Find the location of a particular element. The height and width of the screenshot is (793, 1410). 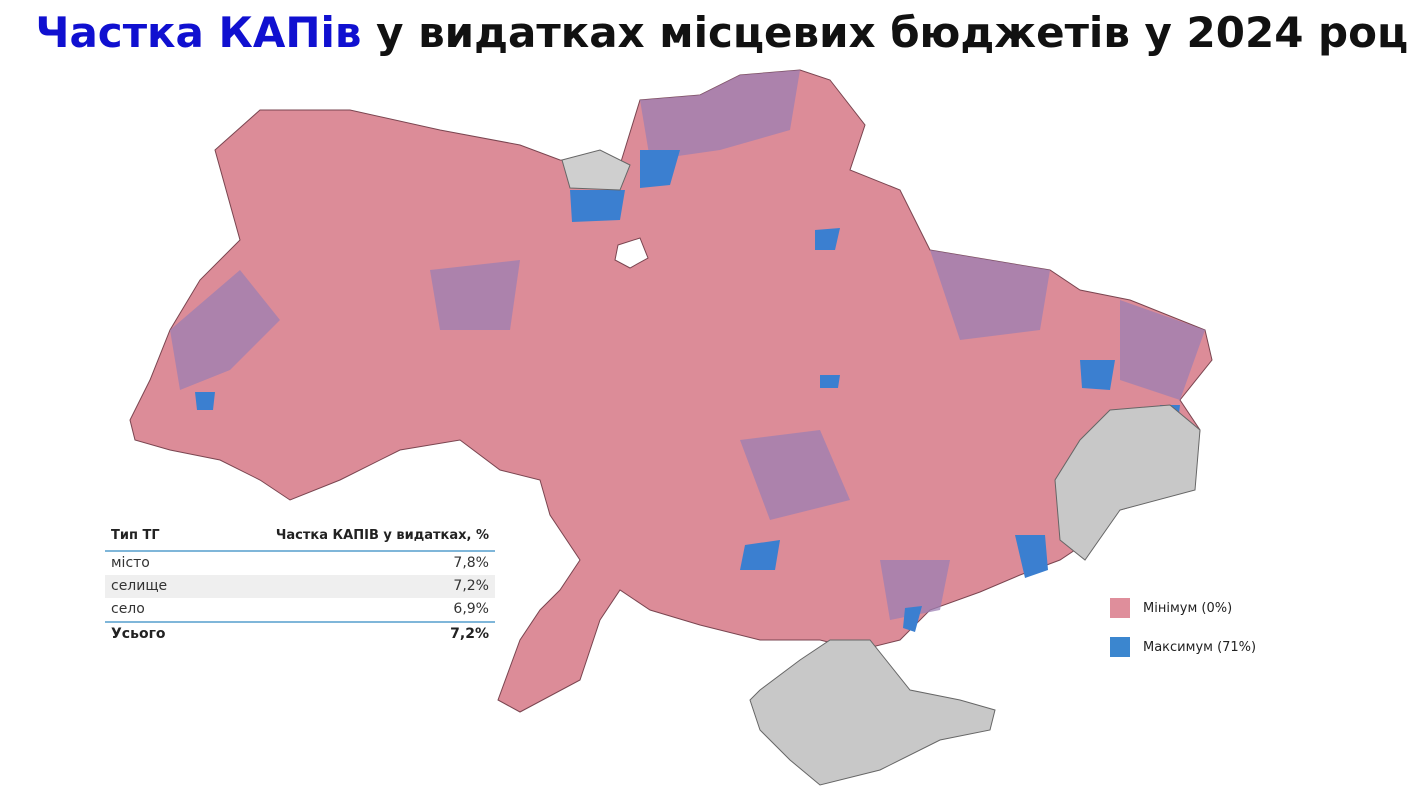

title-highlight: Частка КАПів is located at coordinates (198, 32).